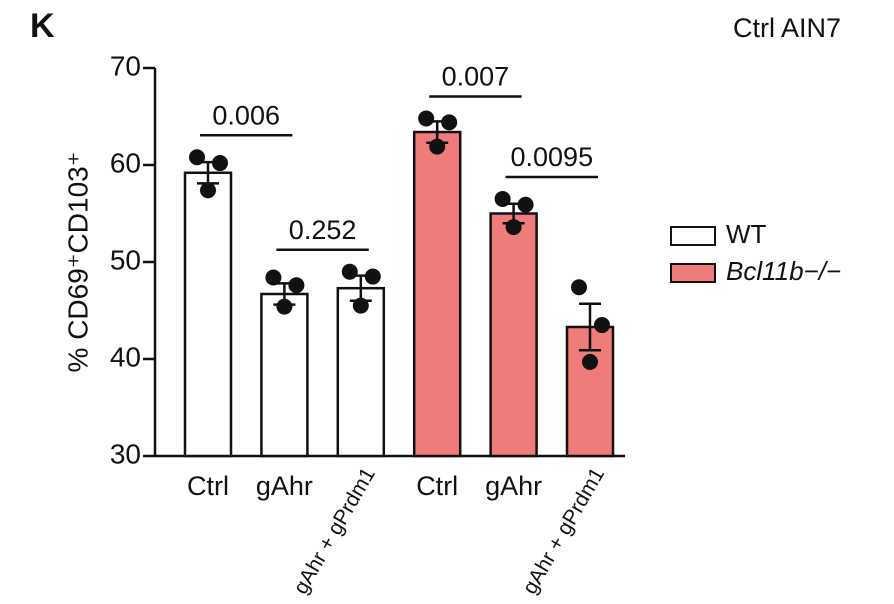  Describe the element at coordinates (77, 262) in the screenshot. I see `y-axis-label: % CD69⁺CD103⁺` at that location.